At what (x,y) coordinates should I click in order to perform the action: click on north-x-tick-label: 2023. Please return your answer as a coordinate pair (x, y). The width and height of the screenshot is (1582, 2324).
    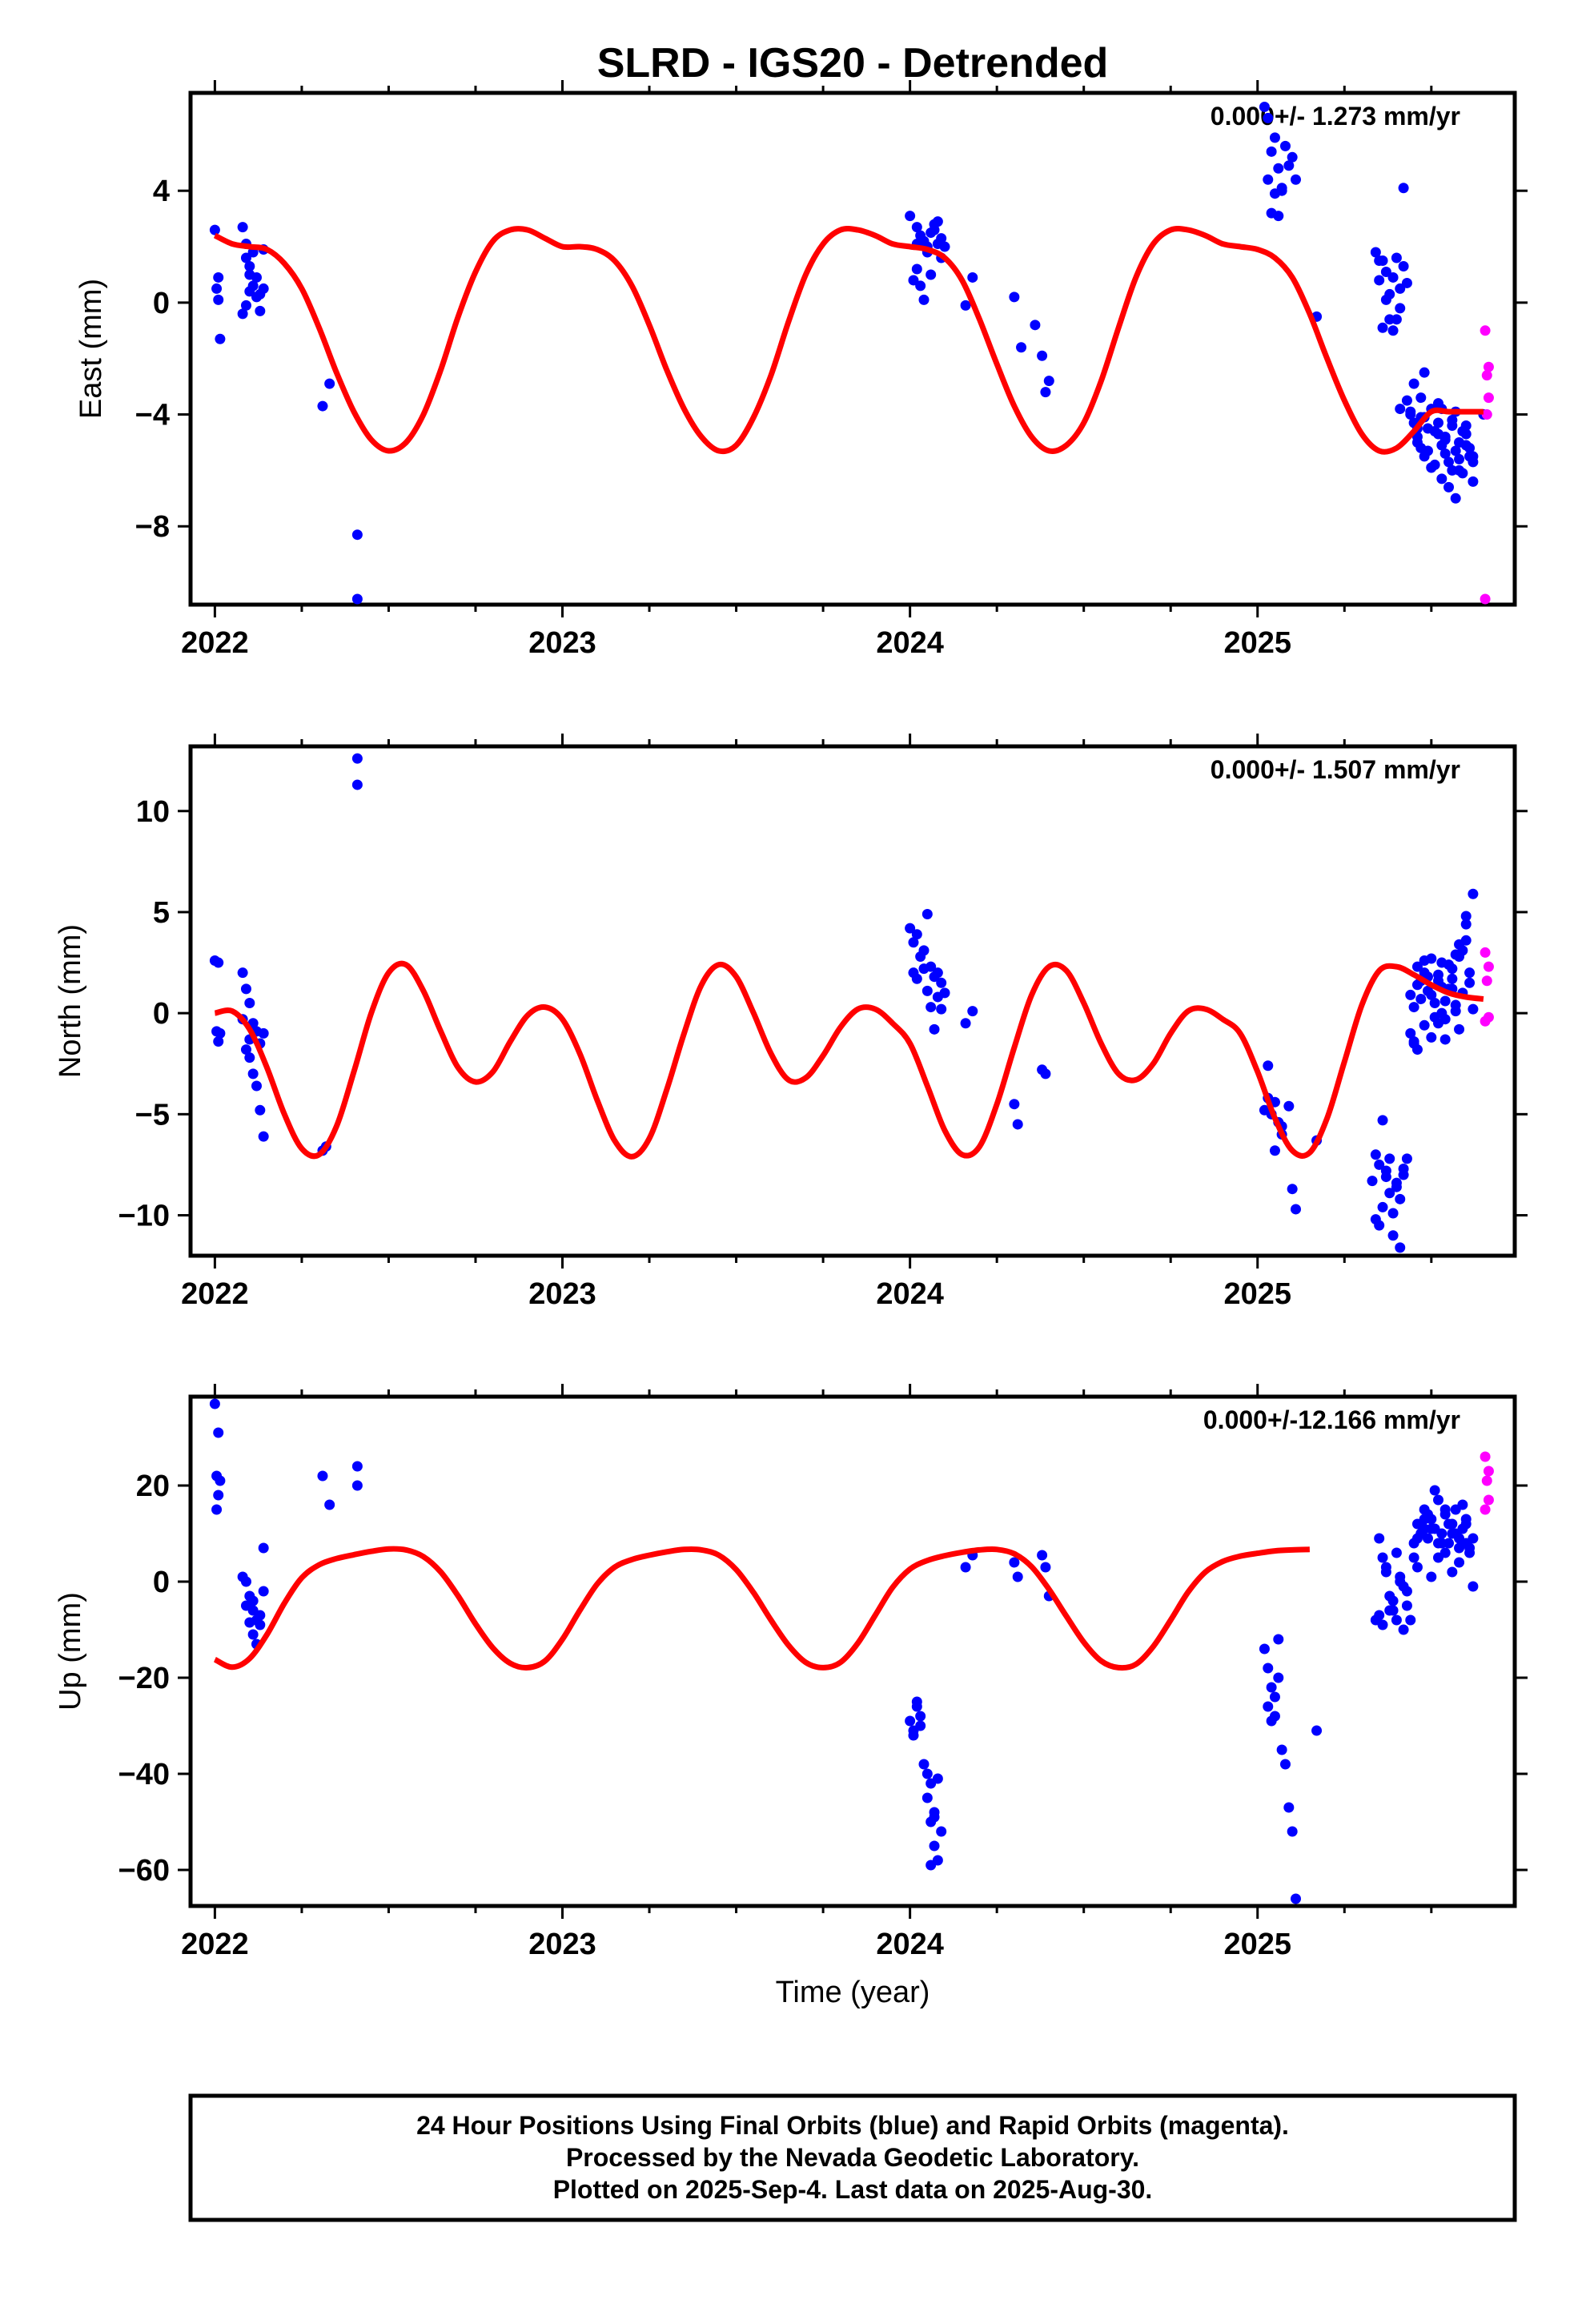
    Looking at the image, I should click on (562, 1294).